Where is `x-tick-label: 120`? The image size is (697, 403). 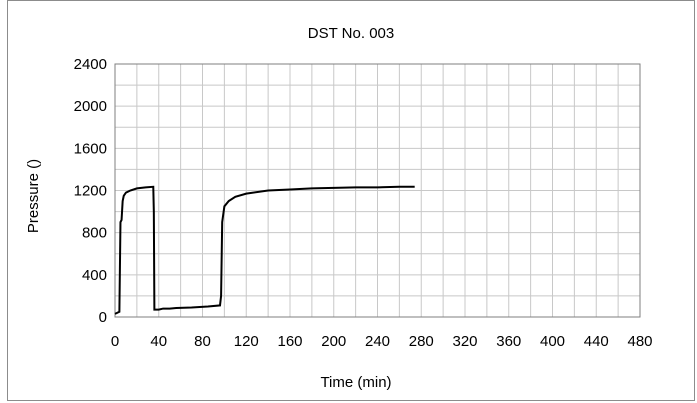
x-tick-label: 120 is located at coordinates (246, 341).